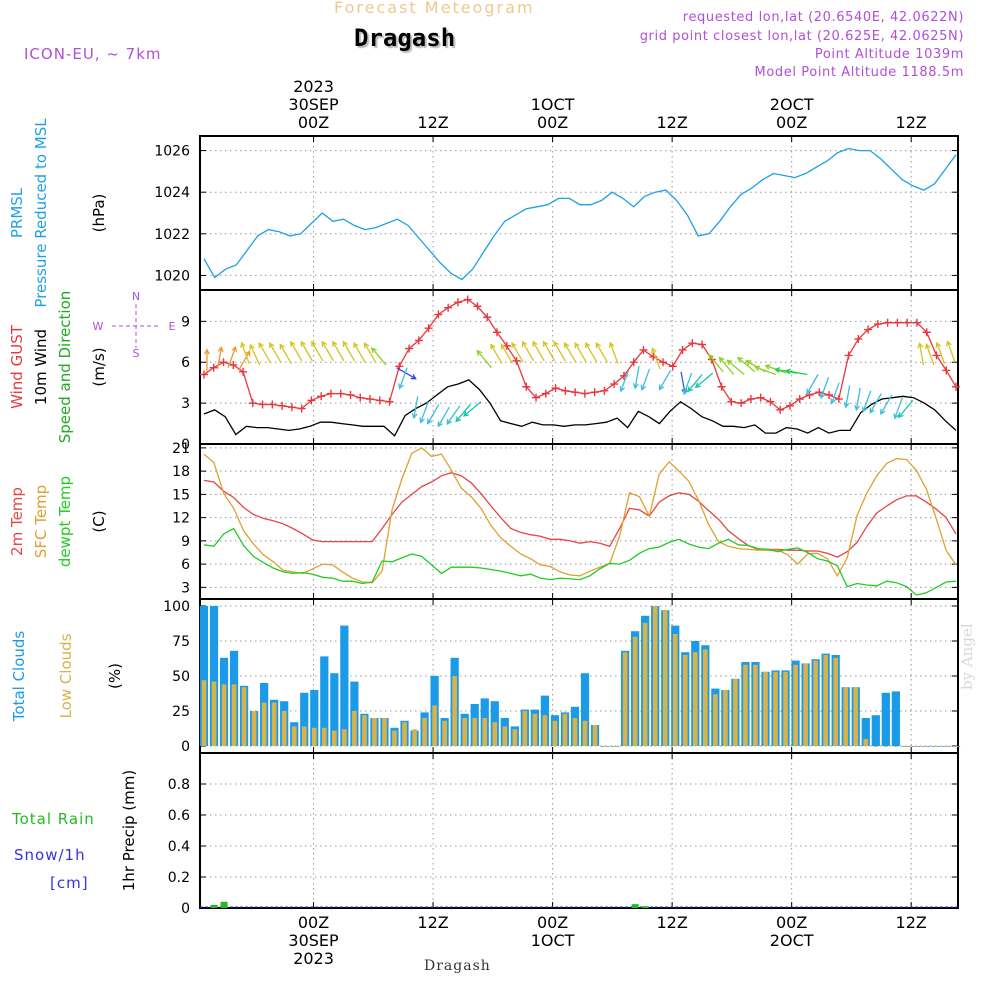 The height and width of the screenshot is (1000, 1000). What do you see at coordinates (314, 718) in the screenshot?
I see `total-cloud-bar` at bounding box center [314, 718].